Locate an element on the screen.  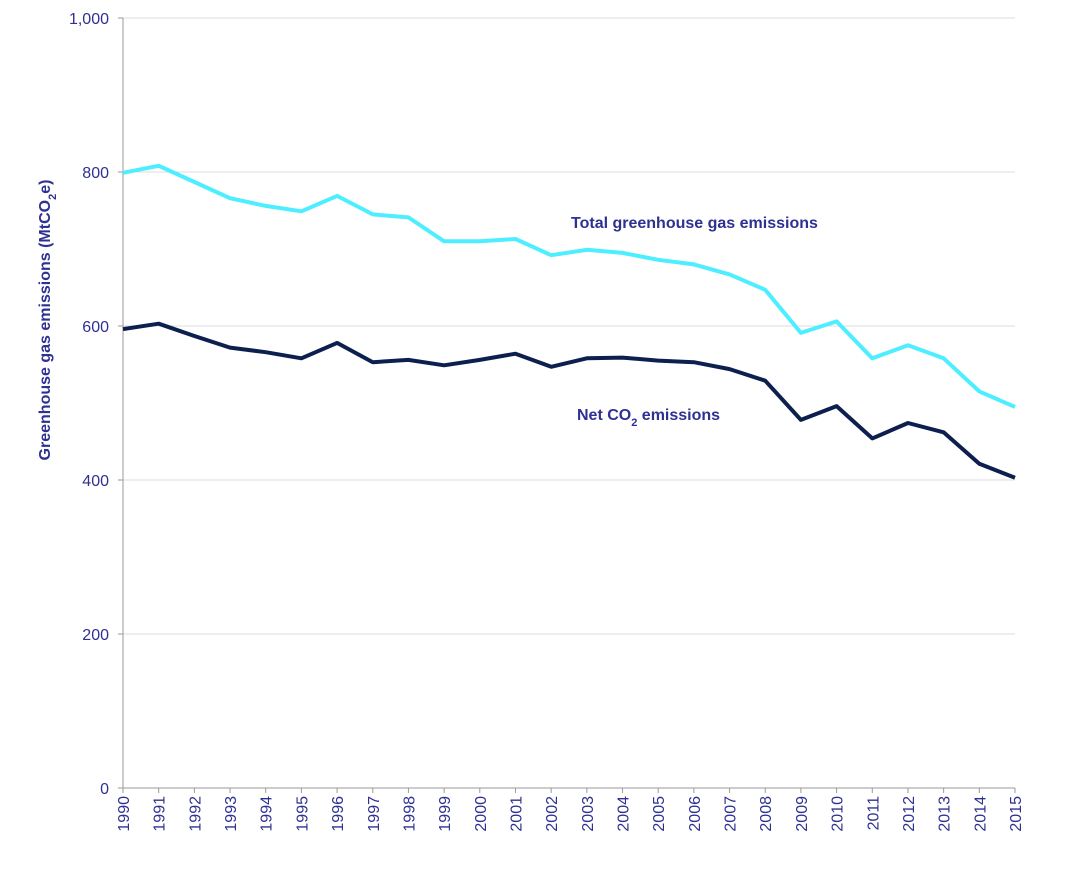
y-tick-label-600: 600 is located at coordinates (95, 327).